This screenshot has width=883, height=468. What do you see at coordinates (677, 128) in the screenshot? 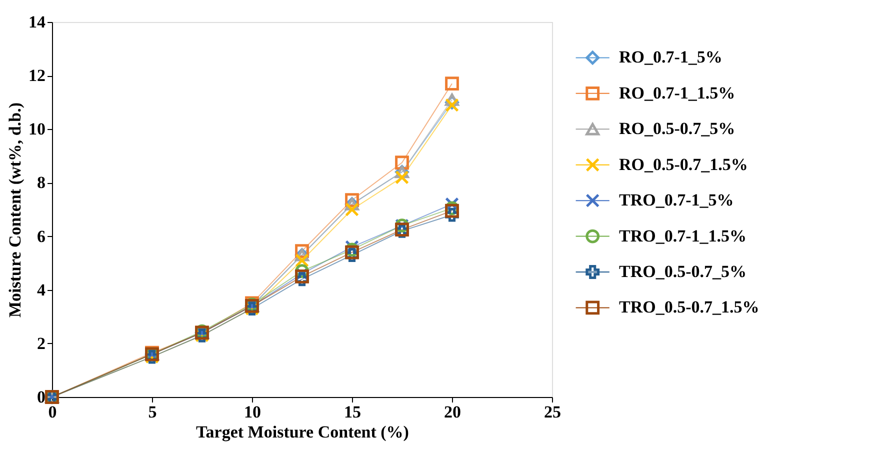
I see `legend-label: RO_0.5-0.7_5%` at bounding box center [677, 128].